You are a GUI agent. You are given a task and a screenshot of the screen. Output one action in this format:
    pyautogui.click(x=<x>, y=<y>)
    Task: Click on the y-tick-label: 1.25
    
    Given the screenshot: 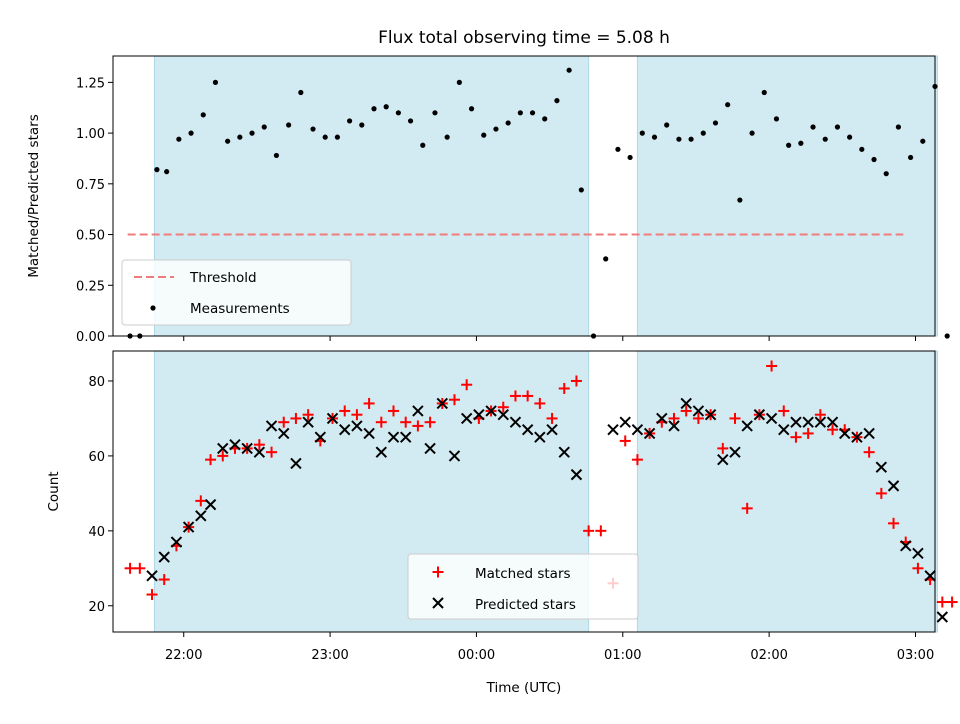 What is the action you would take?
    pyautogui.click(x=90, y=83)
    